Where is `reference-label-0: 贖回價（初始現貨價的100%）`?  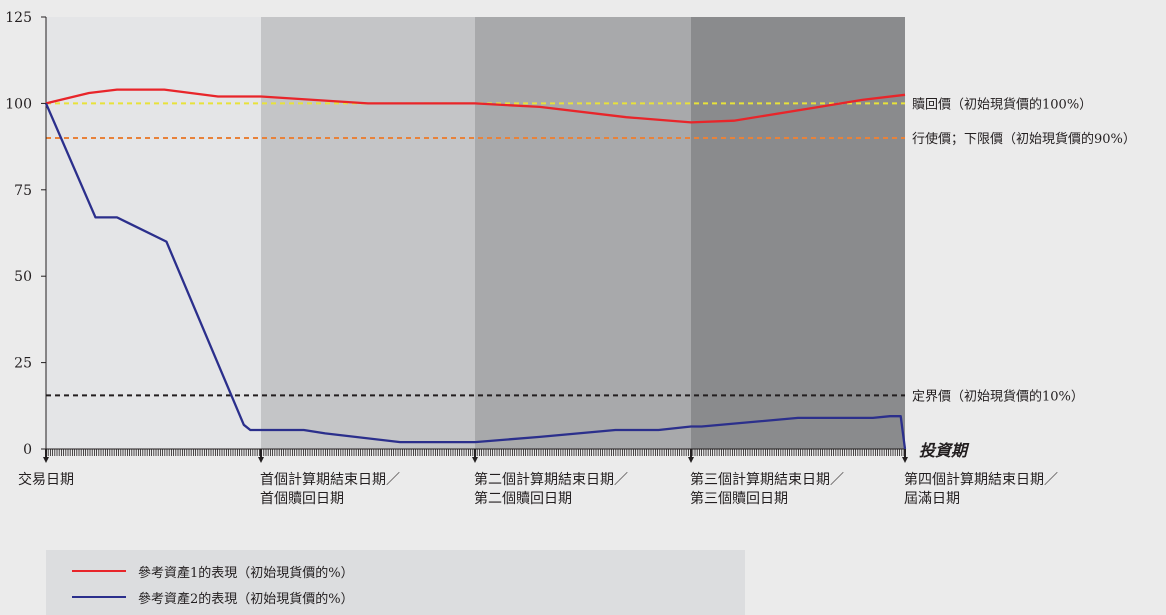 reference-label-0: 贖回價（初始現貨價的100%） is located at coordinates (1002, 104).